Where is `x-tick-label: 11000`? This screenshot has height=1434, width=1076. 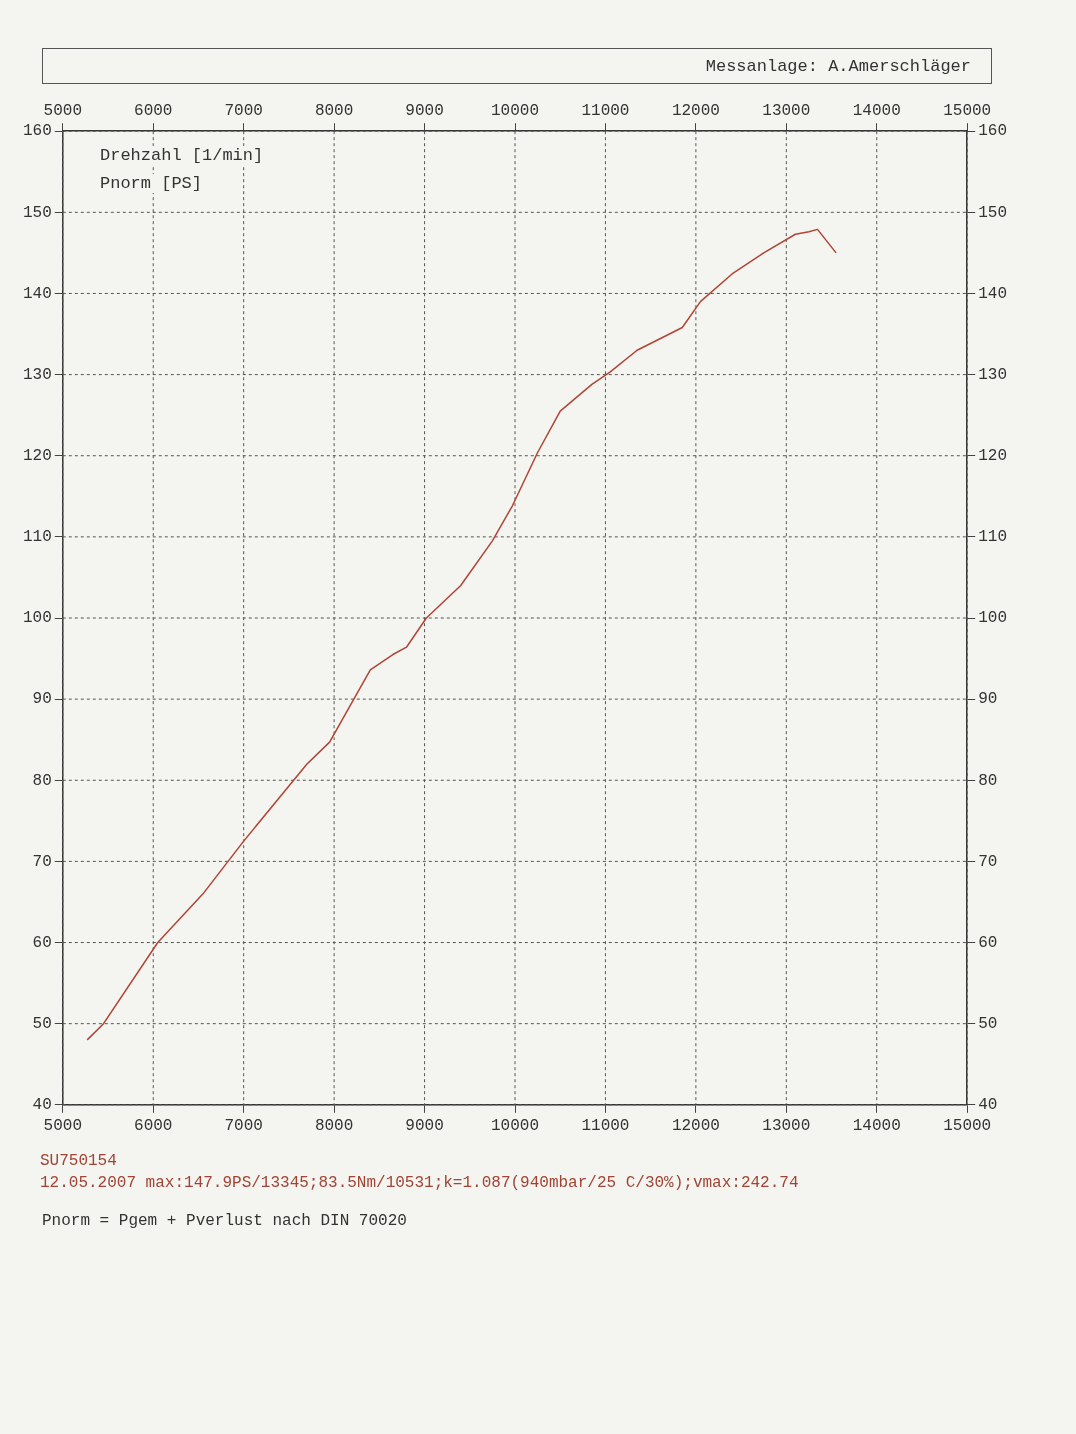 x-tick-label: 11000 is located at coordinates (605, 110).